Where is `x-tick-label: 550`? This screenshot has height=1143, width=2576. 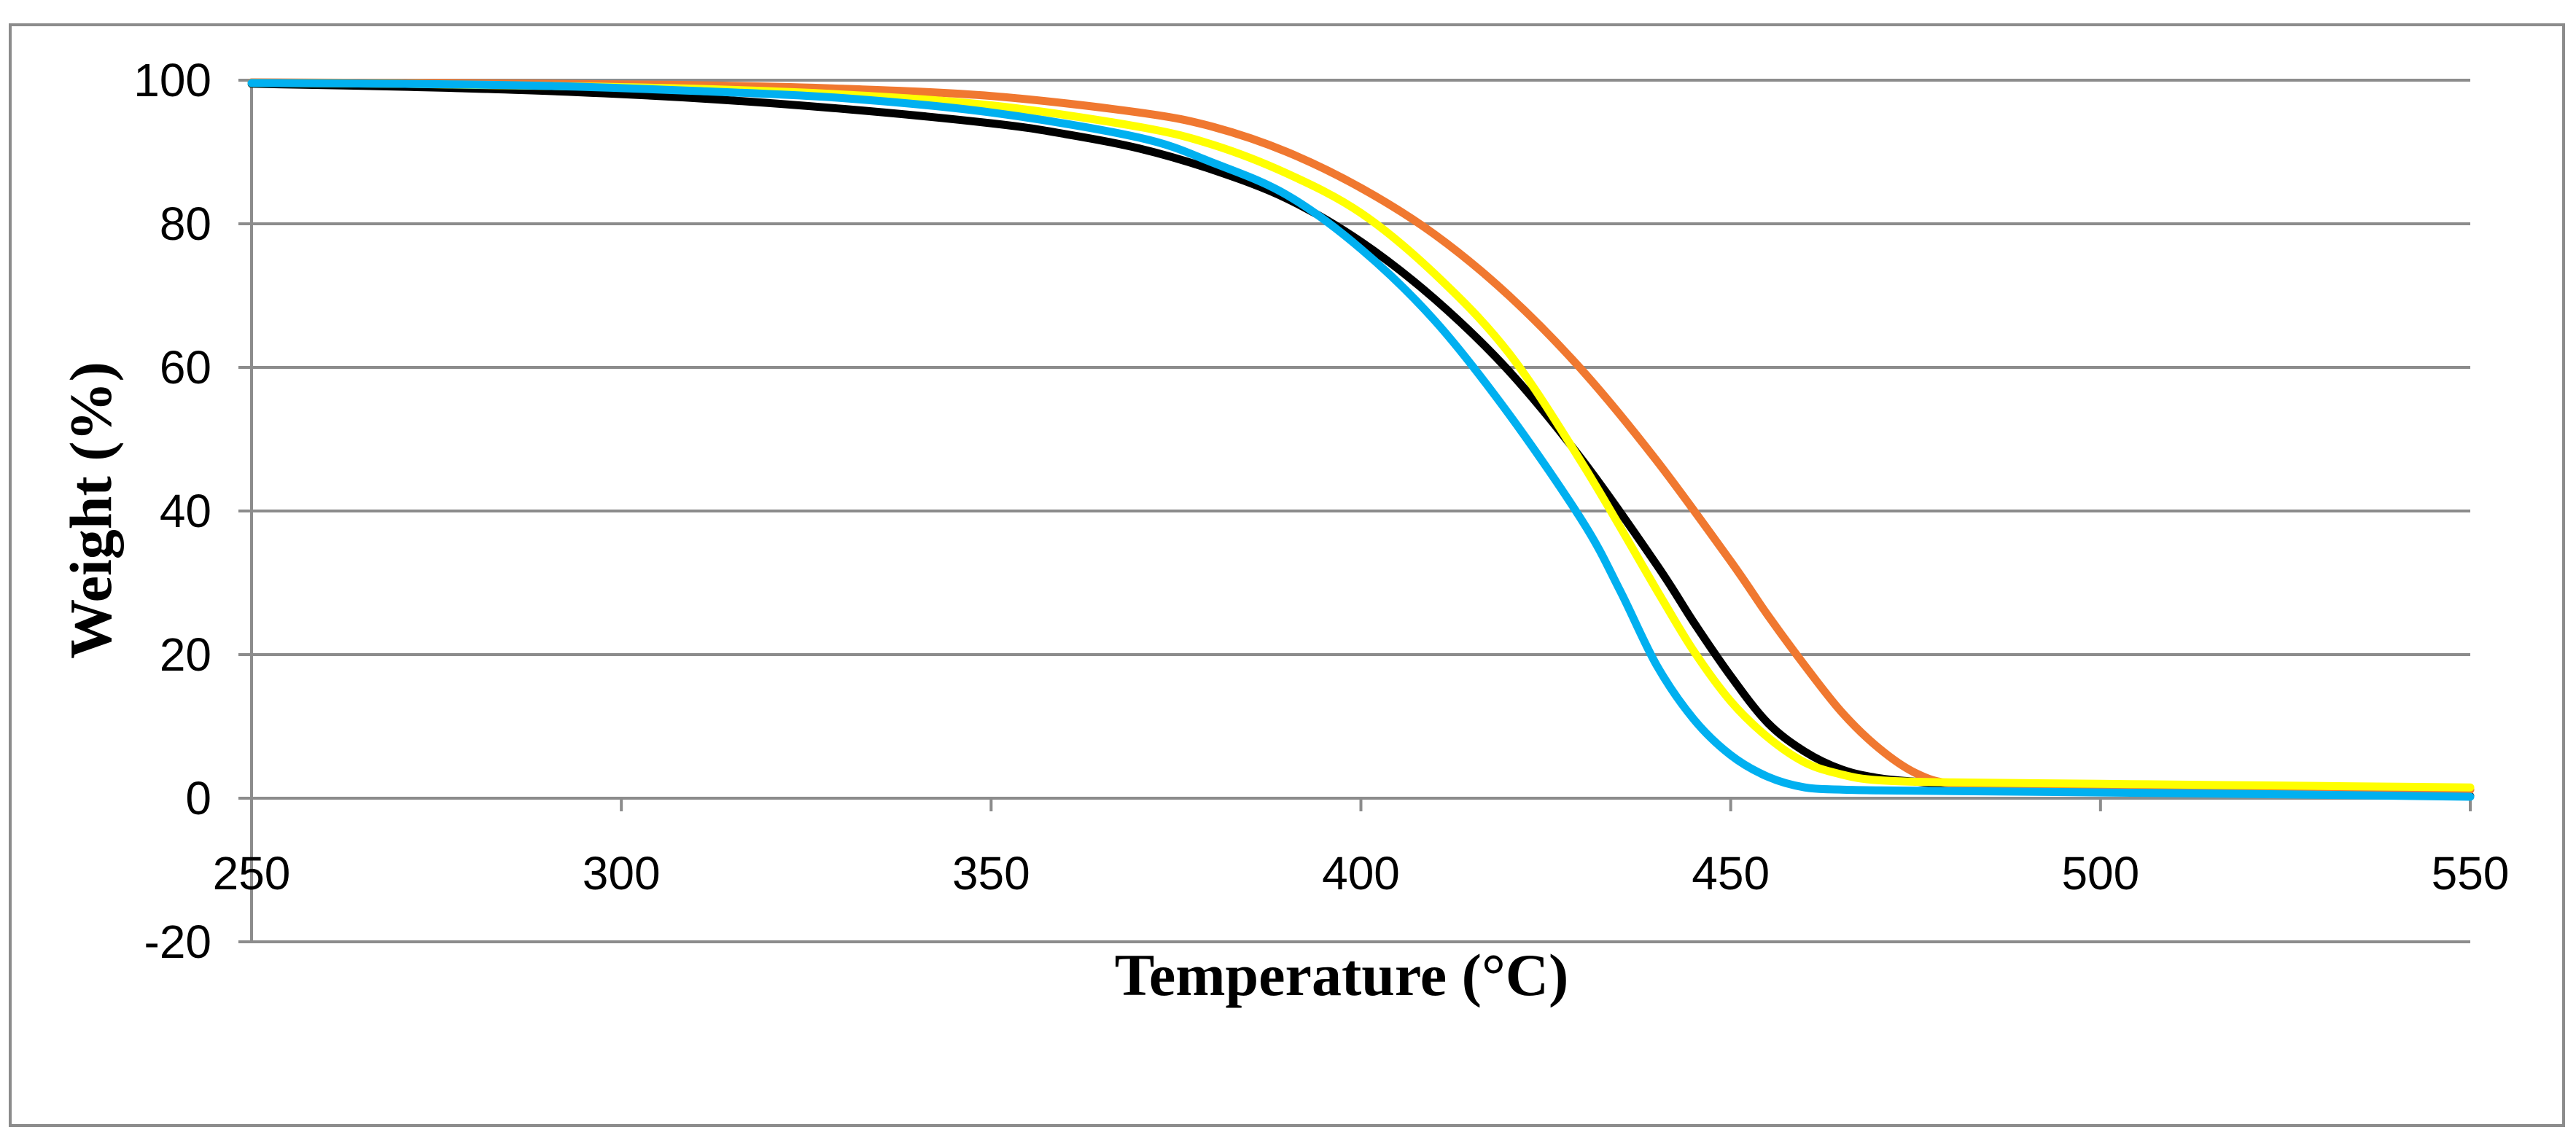
x-tick-label: 550 is located at coordinates (2471, 874).